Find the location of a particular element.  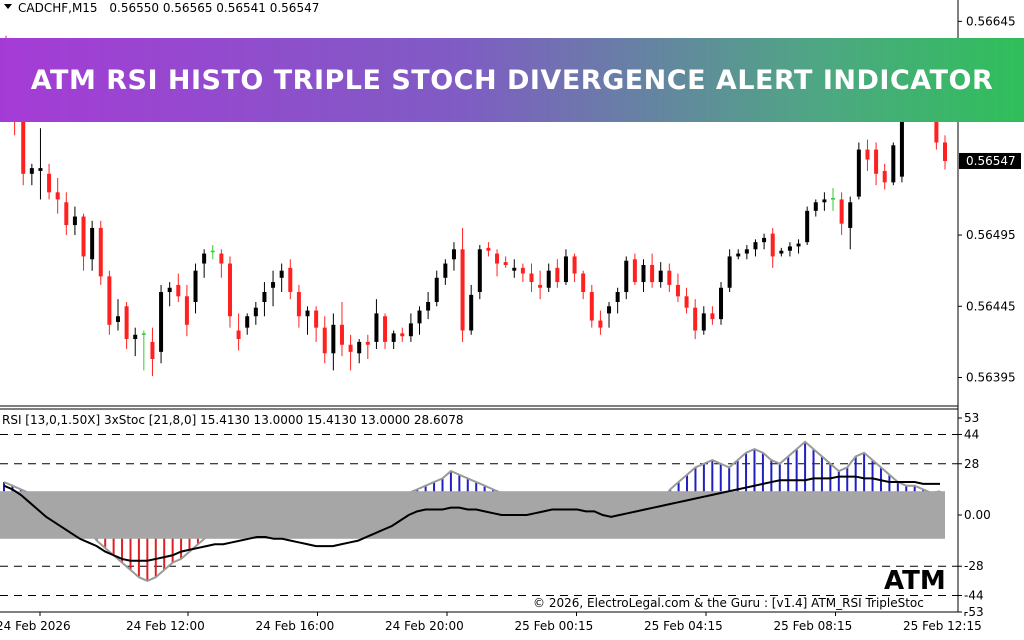

price-tick-label: 0.56645 is located at coordinates (991, 21).